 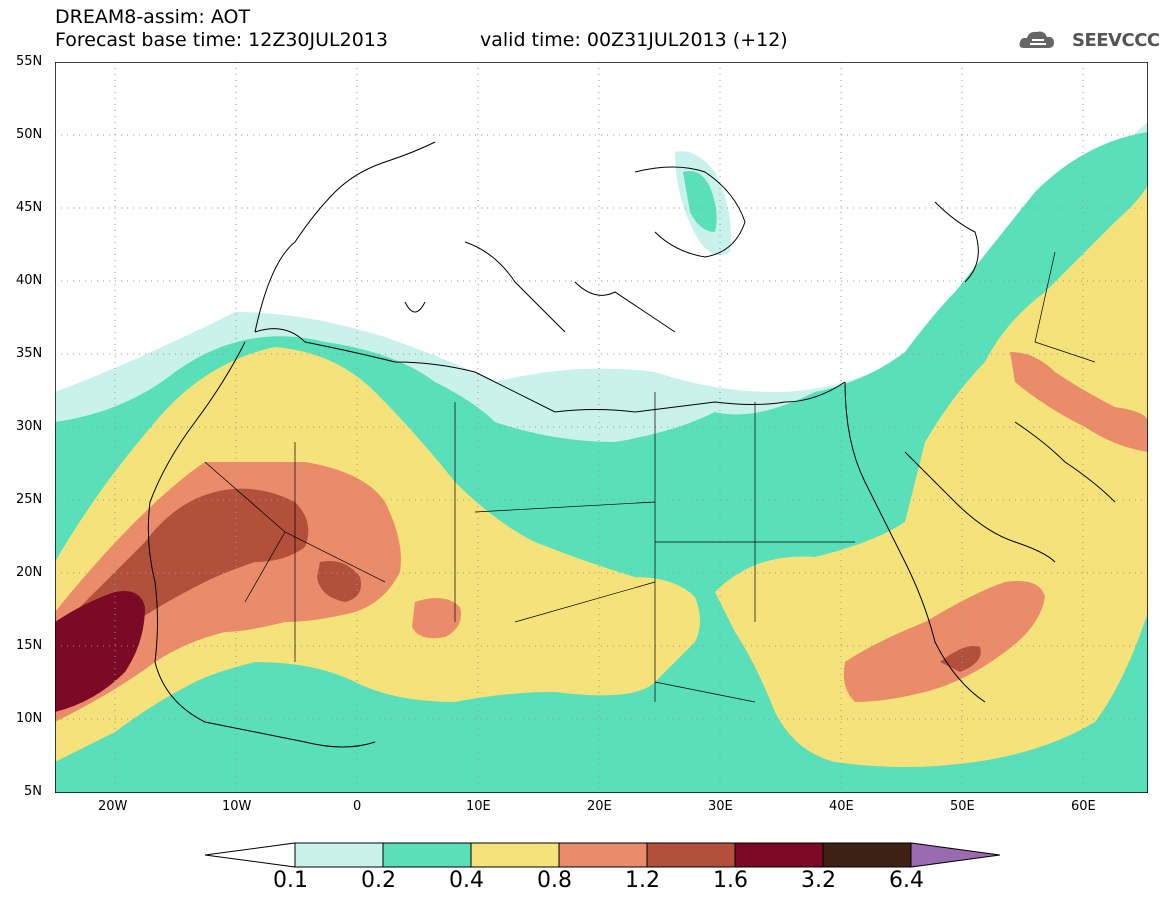 I want to click on colorbar-arrow-high, so click(x=955, y=855).